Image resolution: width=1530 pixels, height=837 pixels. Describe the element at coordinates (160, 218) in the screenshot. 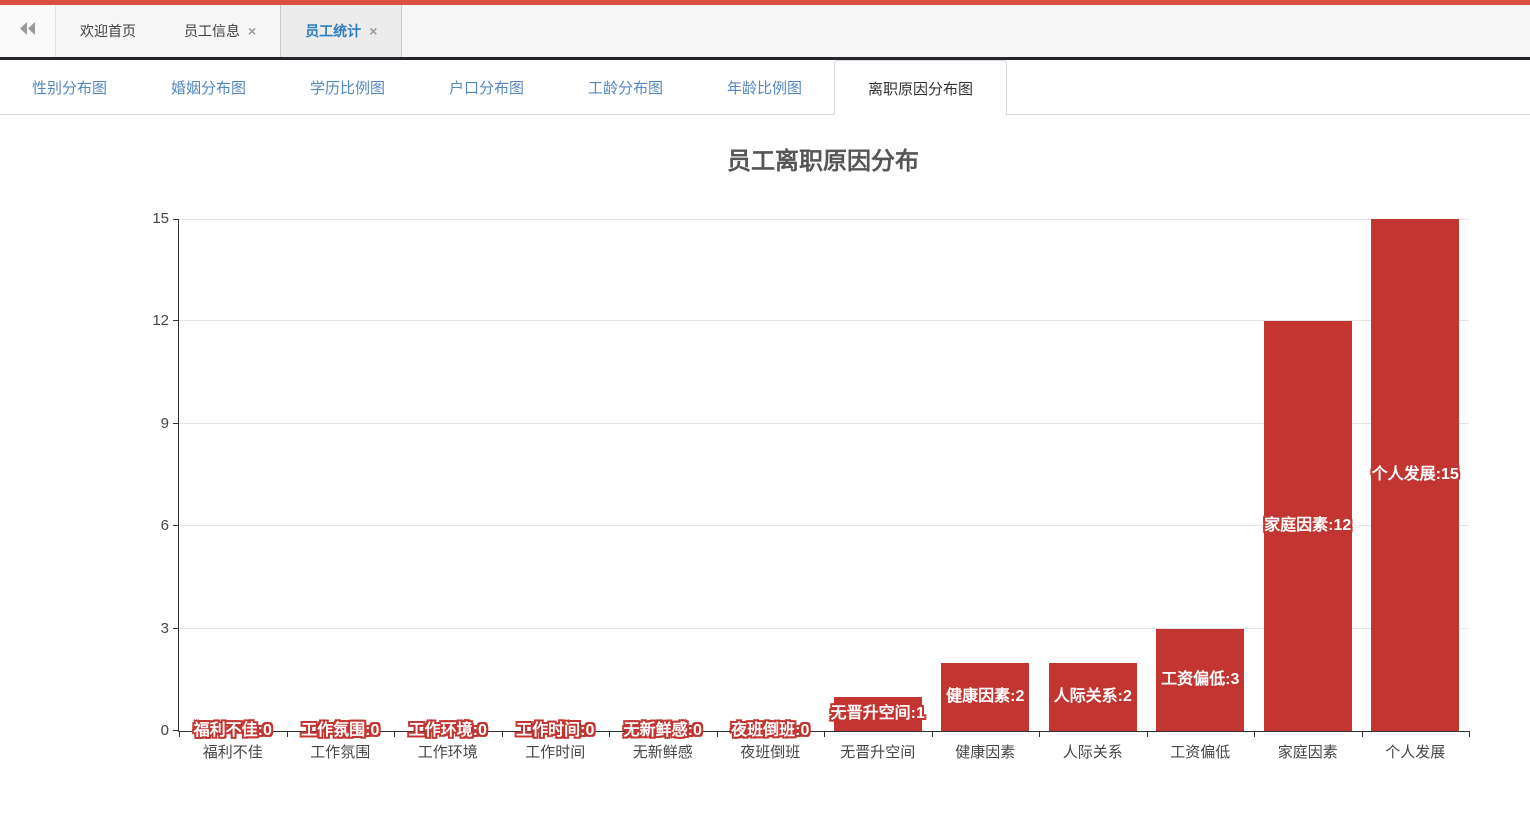

I see `y-axis-tick-label: 15` at that location.